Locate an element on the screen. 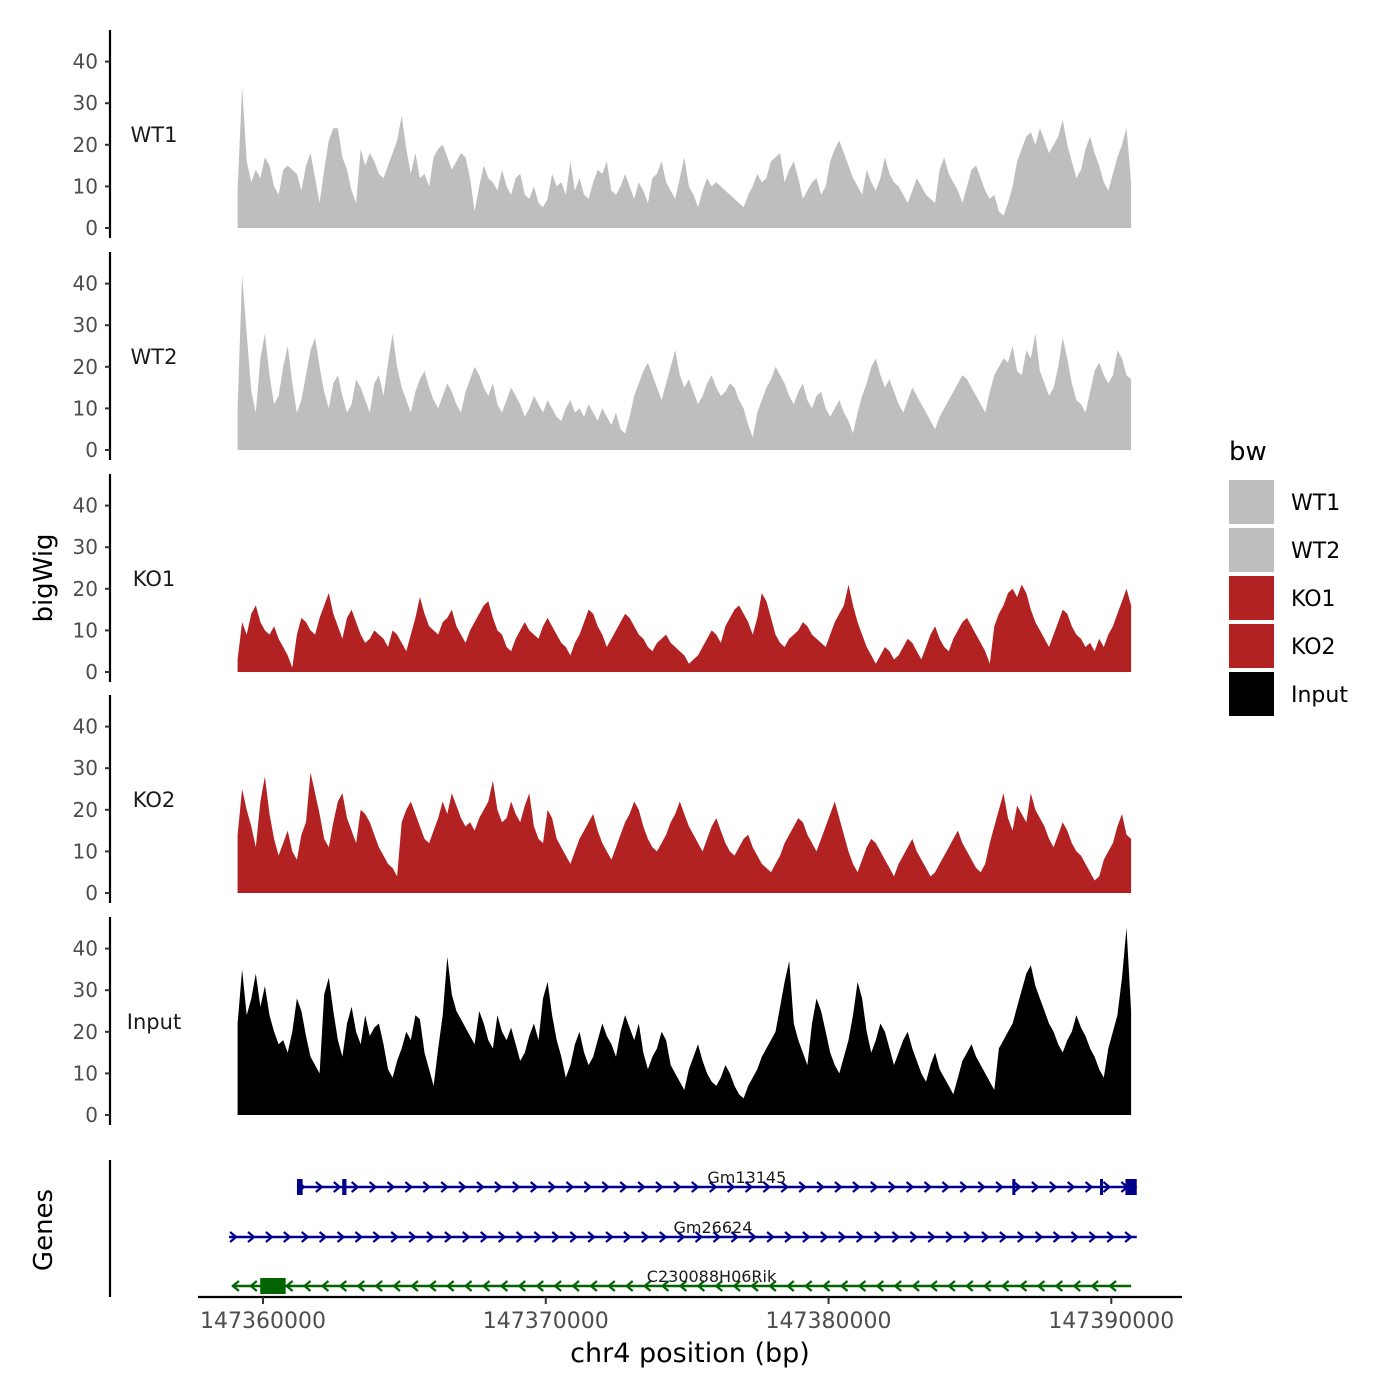 This screenshot has width=1400, height=1400. legend-label: KO2 is located at coordinates (1313, 647).